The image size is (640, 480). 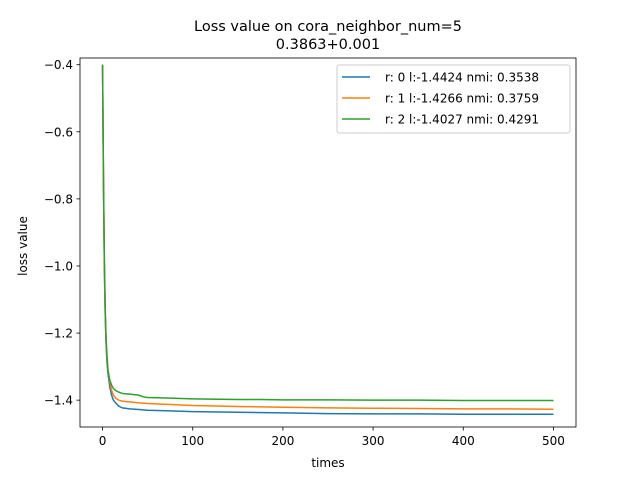 What do you see at coordinates (327, 463) in the screenshot?
I see `x-axis-title: times` at bounding box center [327, 463].